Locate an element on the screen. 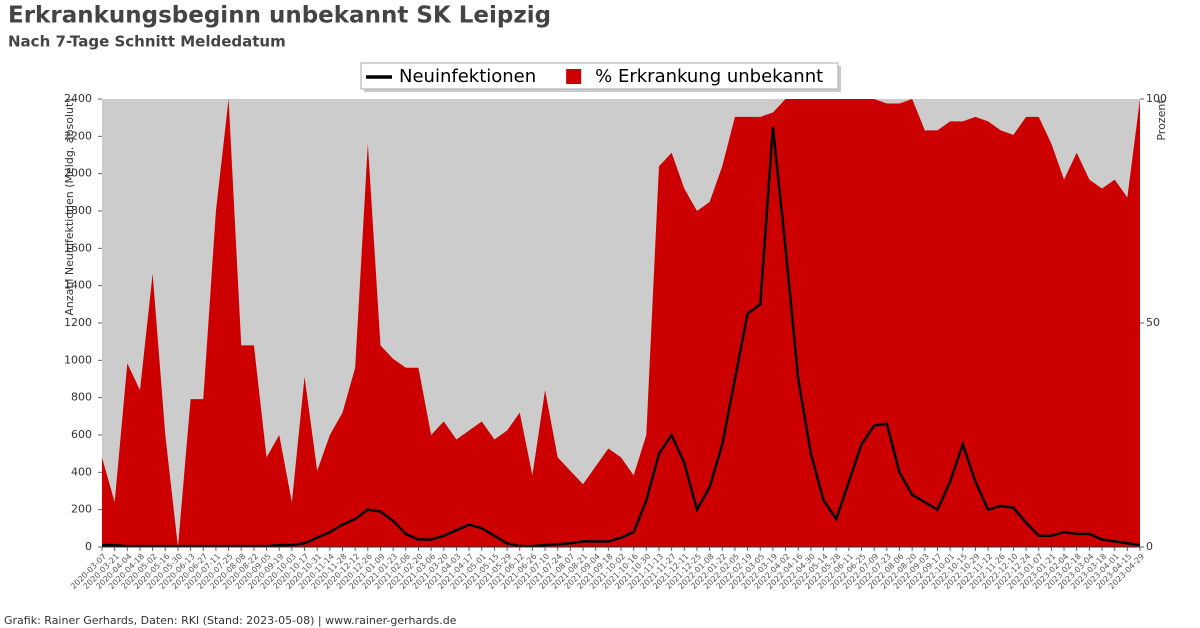  y-tick-label: 2400 is located at coordinates (78, 98).